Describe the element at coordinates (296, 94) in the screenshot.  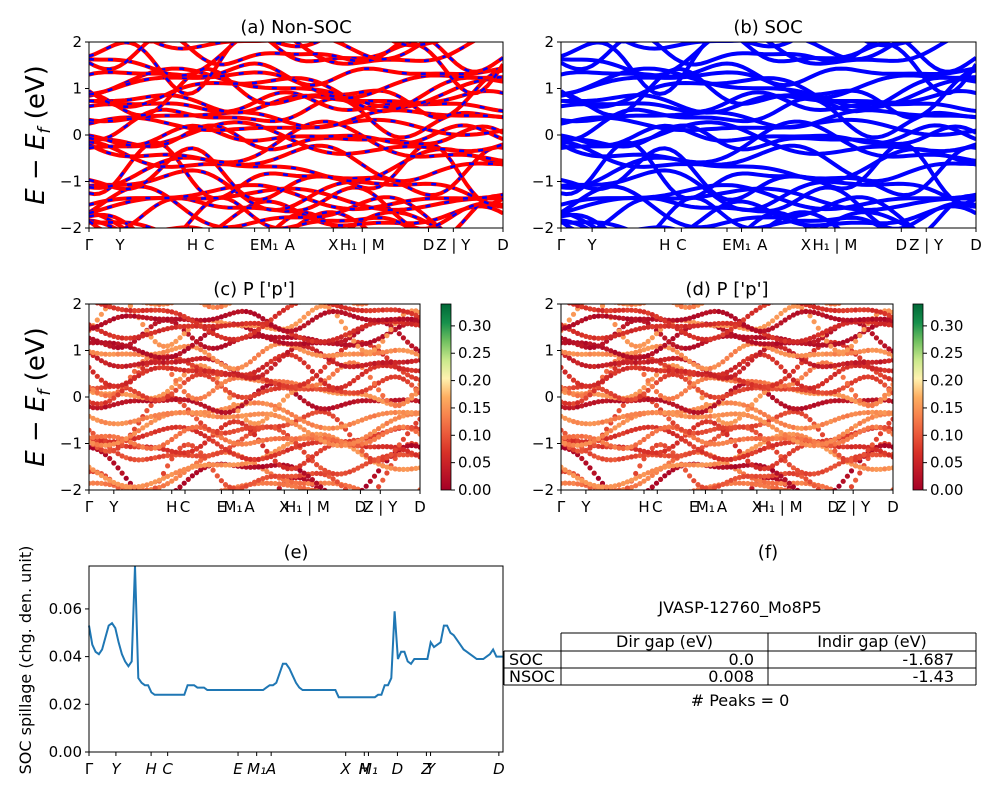
I see `band-line-nsoc` at that location.